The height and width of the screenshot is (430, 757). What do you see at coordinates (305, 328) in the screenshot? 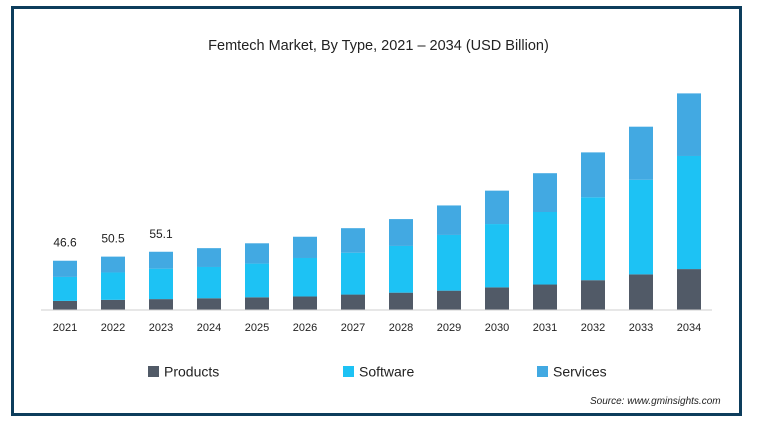
I see `x-tick-label: 2026` at bounding box center [305, 328].